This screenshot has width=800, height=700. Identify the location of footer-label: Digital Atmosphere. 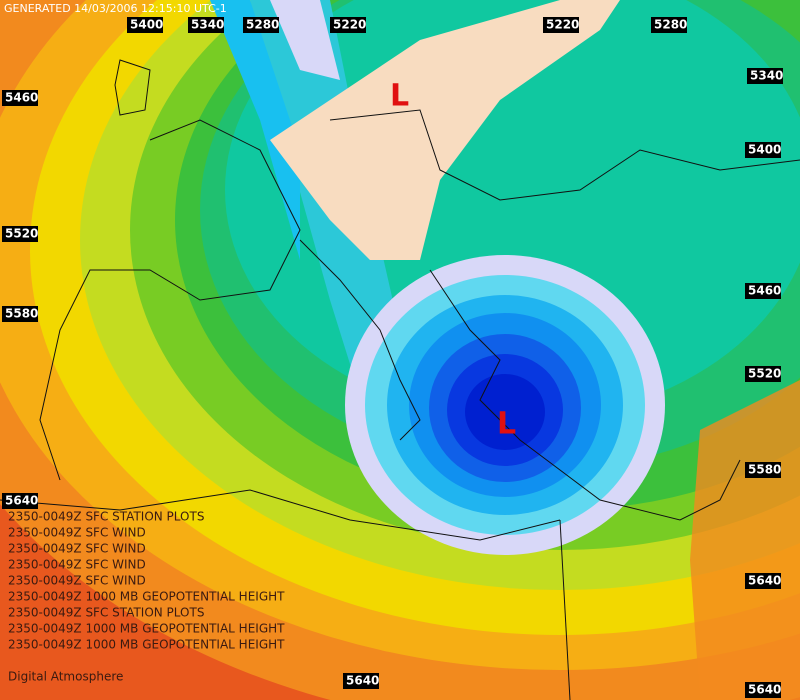
(65, 677).